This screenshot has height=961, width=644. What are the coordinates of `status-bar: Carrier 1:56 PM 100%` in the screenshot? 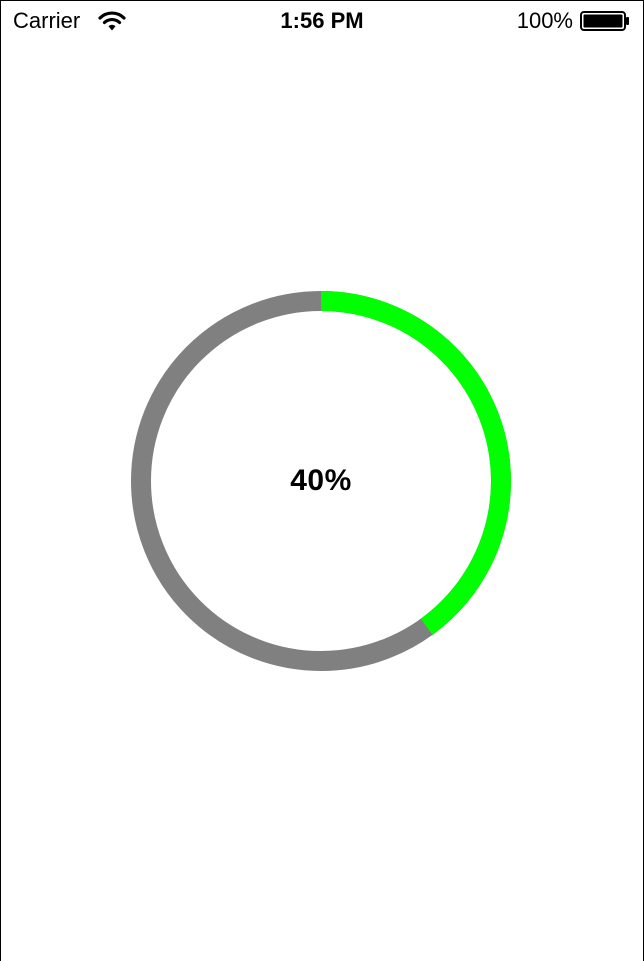 It's located at (322, 21).